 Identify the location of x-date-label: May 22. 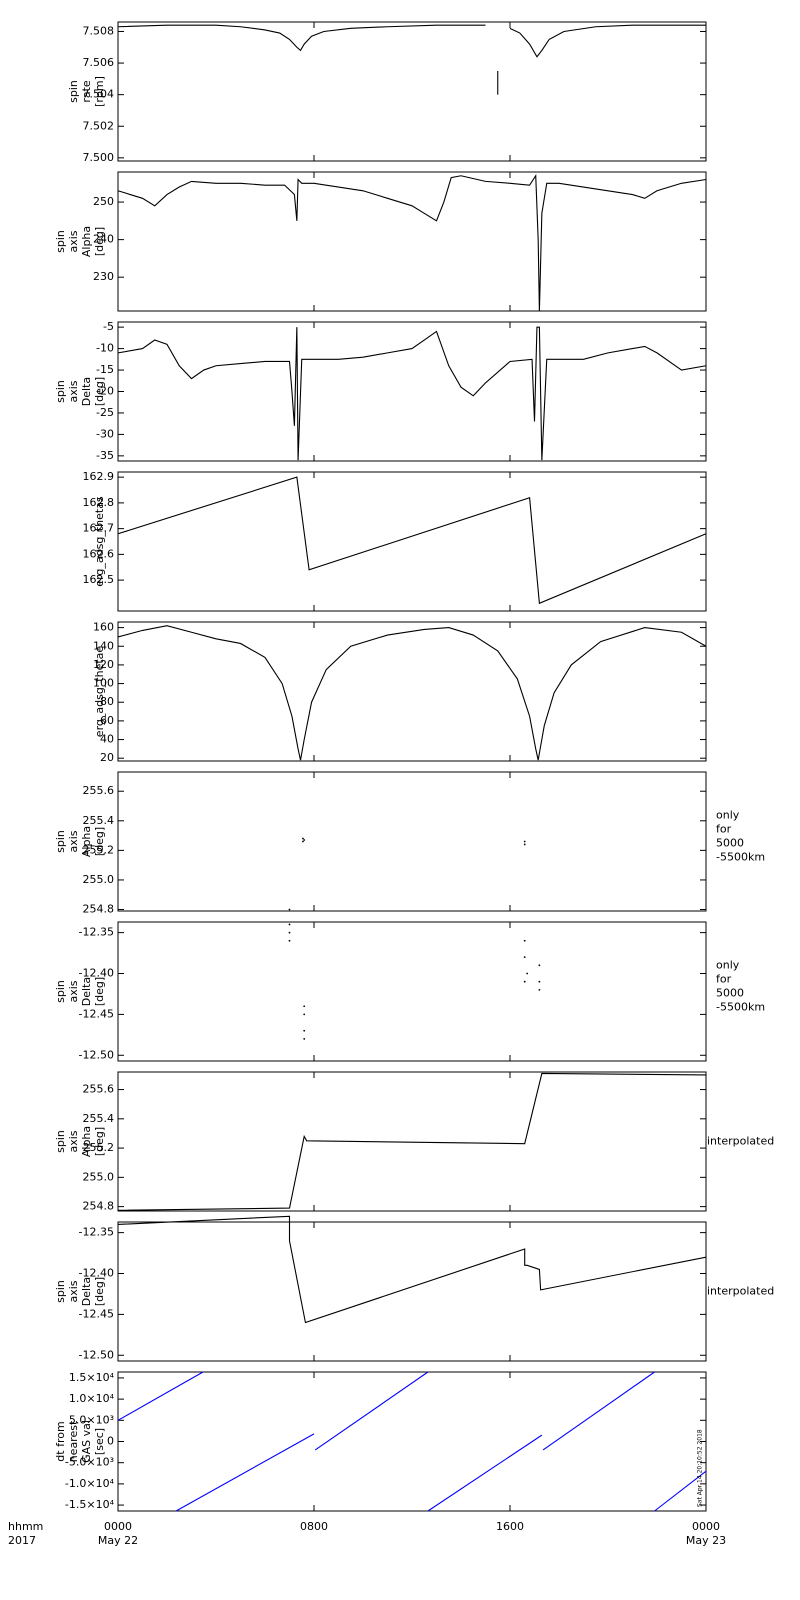
(118, 1540).